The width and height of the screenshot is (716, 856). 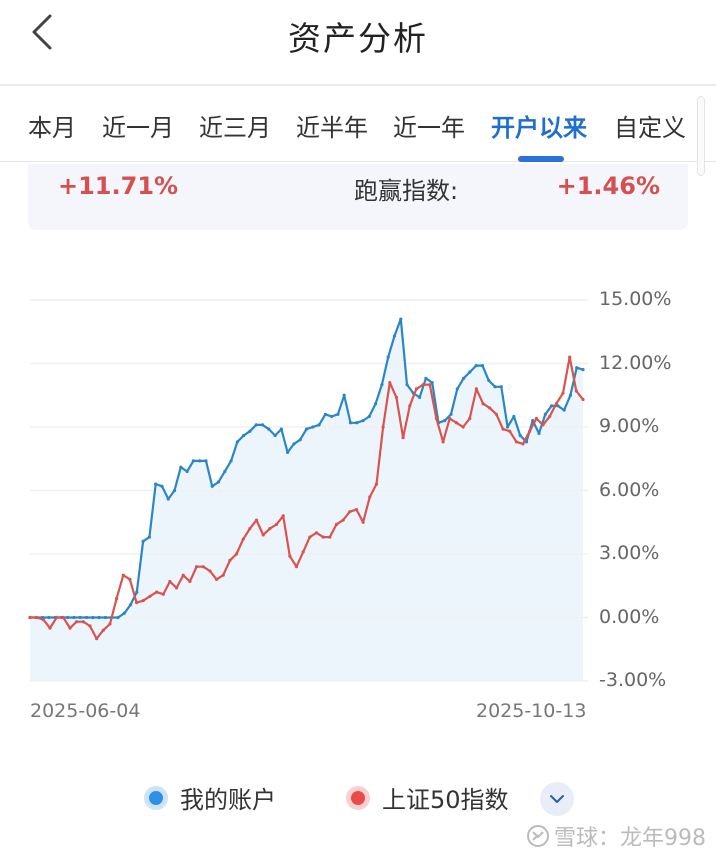 I want to click on y-axis-tick: 3.00%, so click(x=629, y=553).